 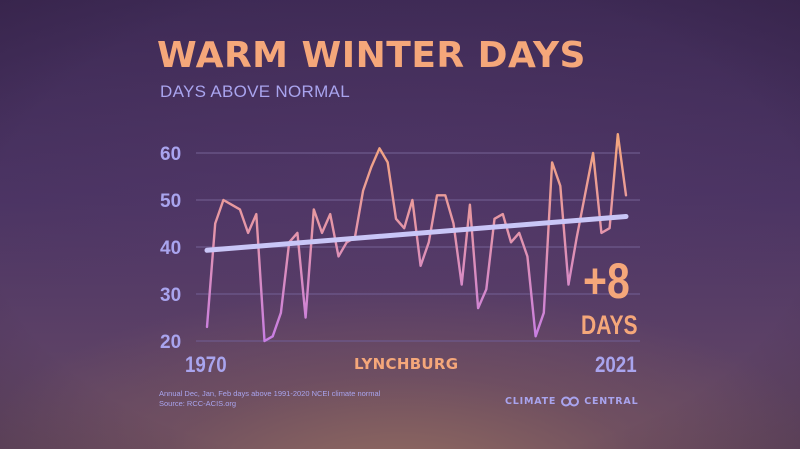 I want to click on y-tick-label: 50, so click(x=170, y=201).